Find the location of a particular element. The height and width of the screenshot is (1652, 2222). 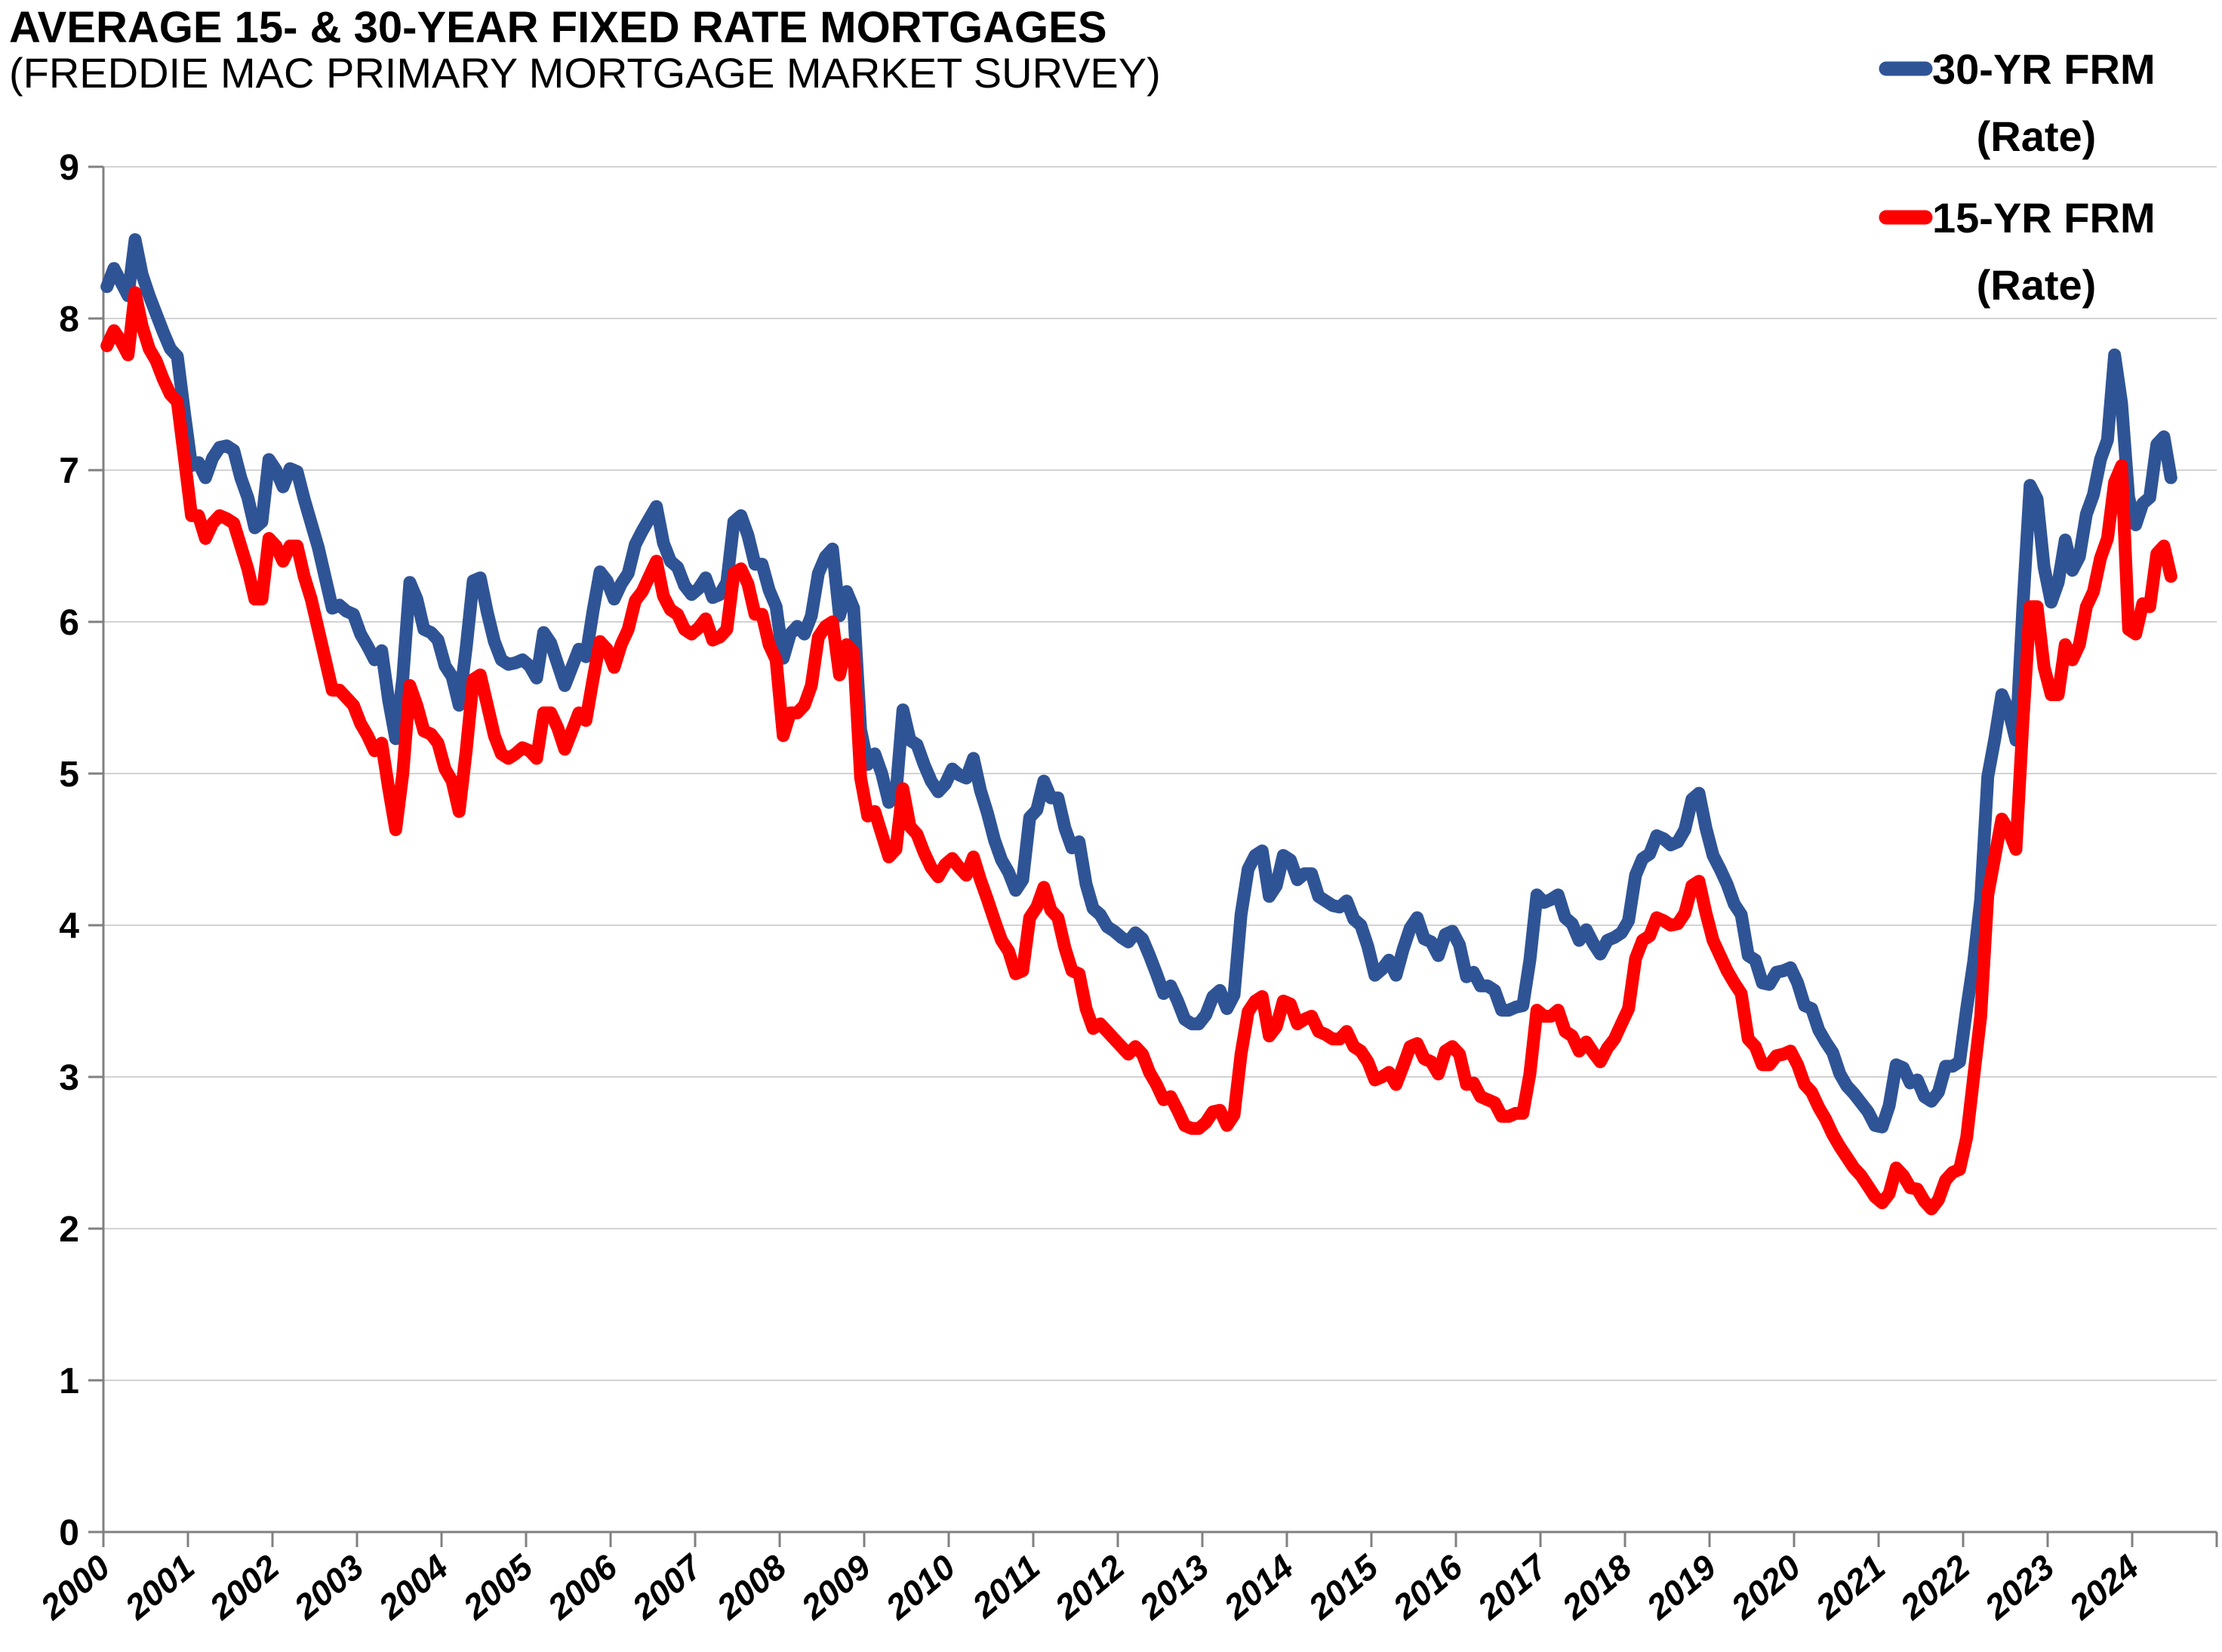

y-tick-label-7: 7 is located at coordinates (69, 471).